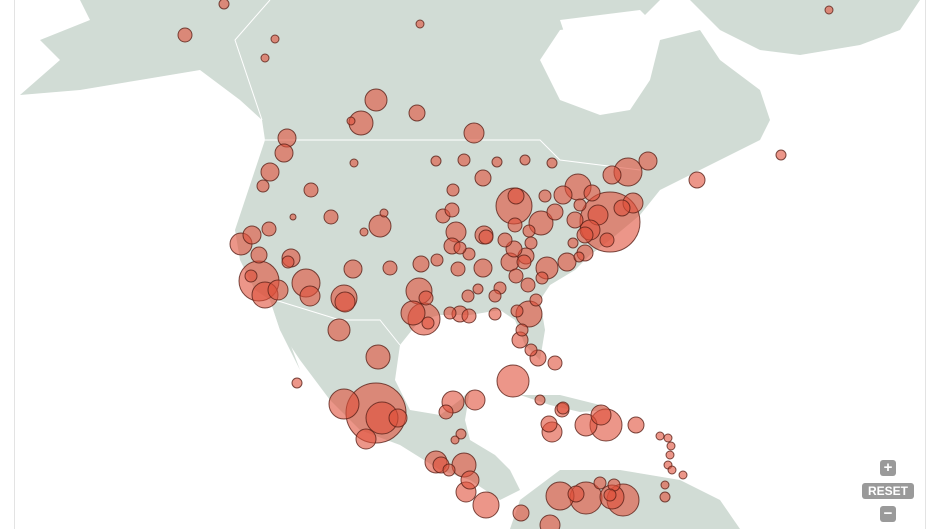 This screenshot has height=529, width=940. Describe the element at coordinates (888, 514) in the screenshot. I see `zoom-out-button: −` at that location.